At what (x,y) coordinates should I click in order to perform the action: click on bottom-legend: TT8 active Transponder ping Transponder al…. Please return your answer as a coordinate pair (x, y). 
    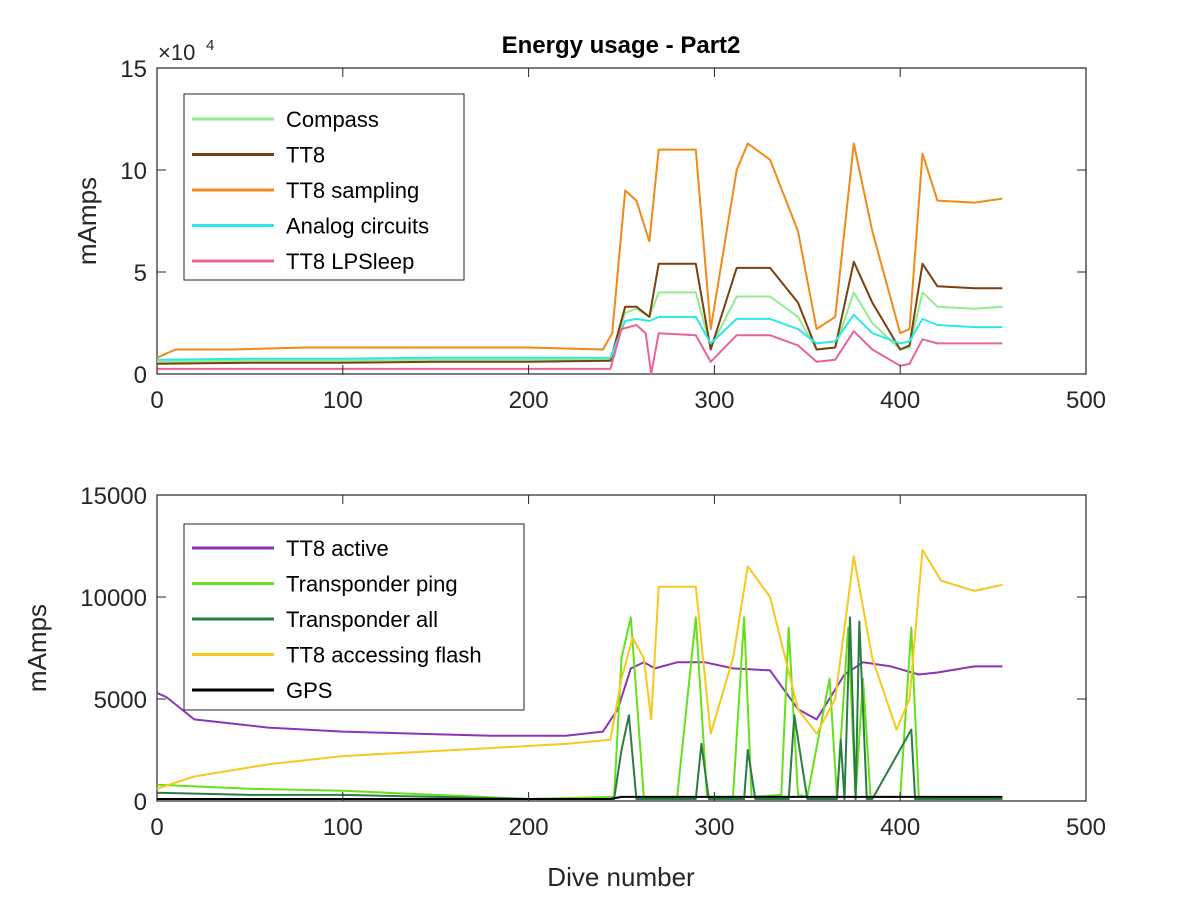
    Looking at the image, I should click on (354, 617).